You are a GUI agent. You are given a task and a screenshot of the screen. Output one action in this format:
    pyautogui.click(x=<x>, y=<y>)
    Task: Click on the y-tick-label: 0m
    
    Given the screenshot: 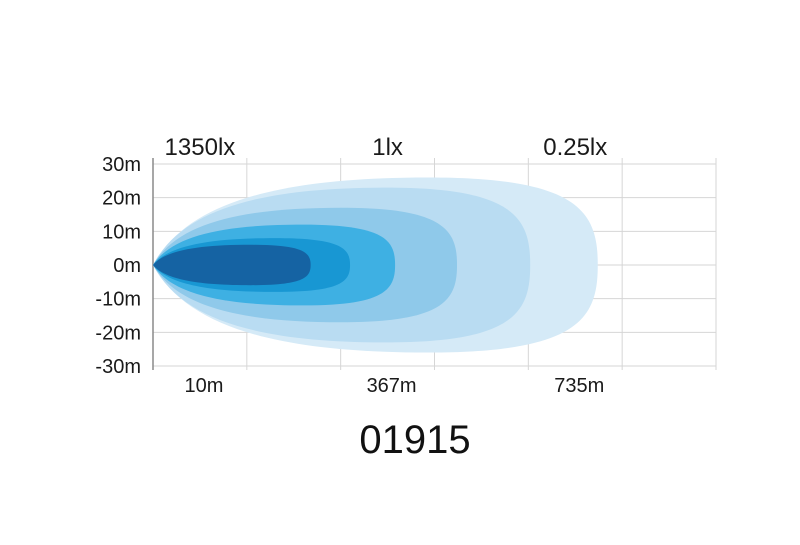 What is the action you would take?
    pyautogui.click(x=127, y=266)
    